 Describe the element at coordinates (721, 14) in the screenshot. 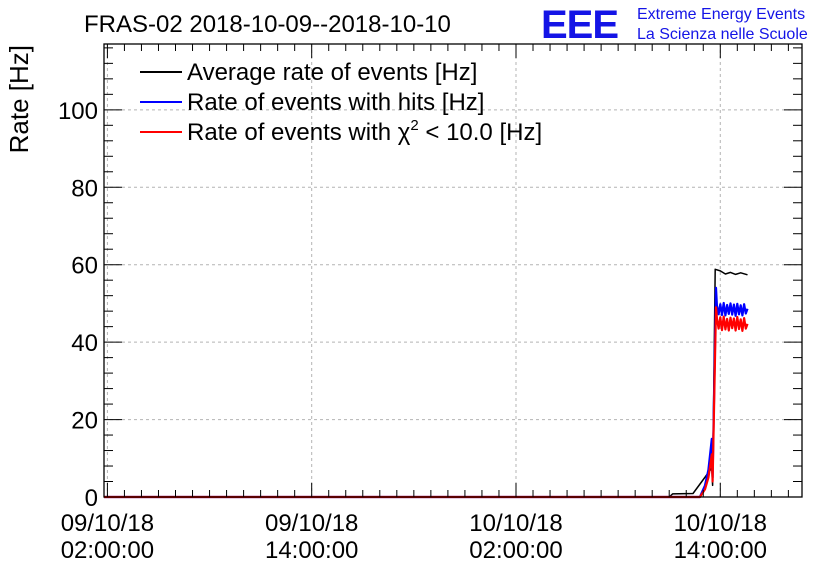

I see `eee-logo-line1: Extreme Energy Events` at that location.